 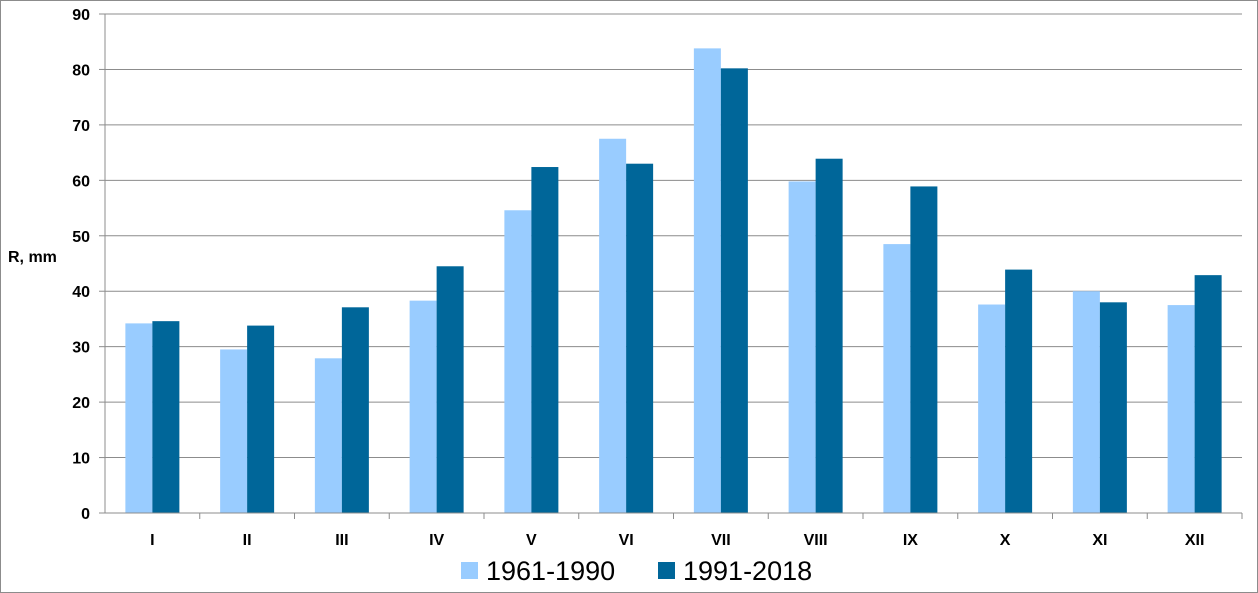 What do you see at coordinates (261, 419) in the screenshot?
I see `bar-1991-2018-II` at bounding box center [261, 419].